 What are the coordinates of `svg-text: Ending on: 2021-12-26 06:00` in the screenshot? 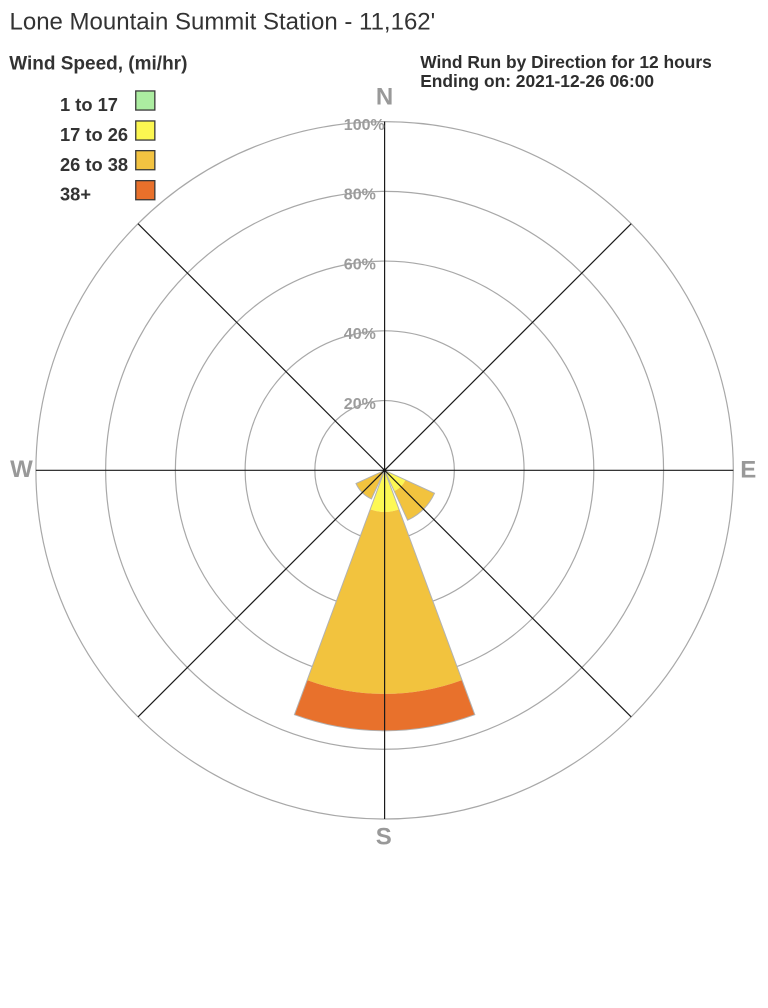 It's located at (537, 81).